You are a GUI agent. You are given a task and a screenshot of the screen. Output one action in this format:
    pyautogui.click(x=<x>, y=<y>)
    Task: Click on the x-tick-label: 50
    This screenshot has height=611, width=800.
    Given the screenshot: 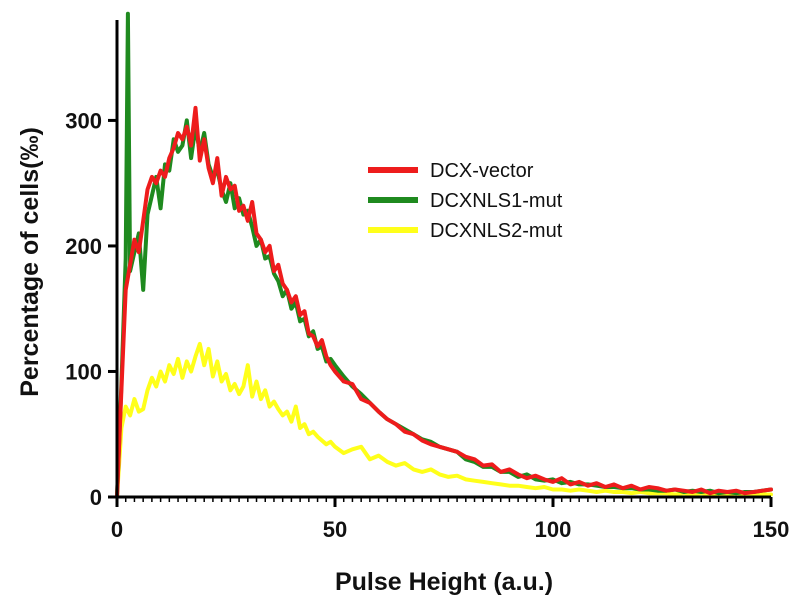 What is the action you would take?
    pyautogui.click(x=335, y=529)
    